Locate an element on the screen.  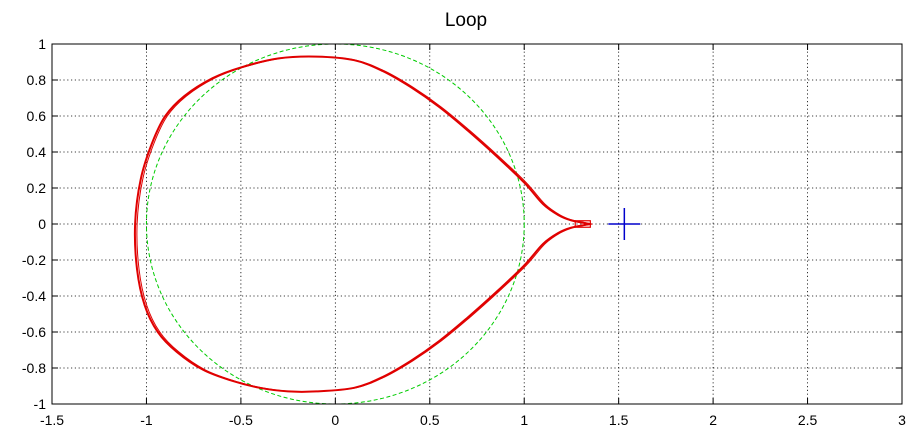
x-tick-label: 3 is located at coordinates (902, 420).